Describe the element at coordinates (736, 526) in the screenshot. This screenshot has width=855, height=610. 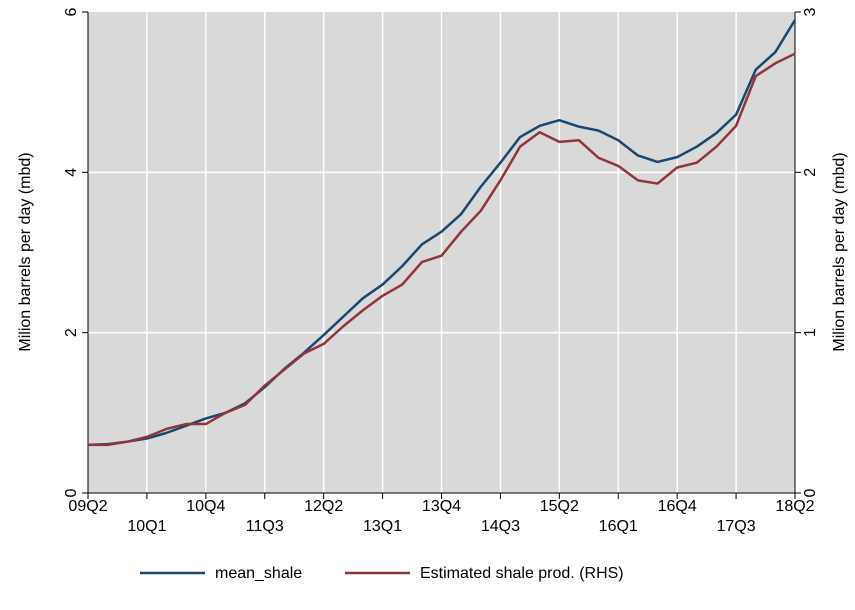
I see `x-tick-label: 17Q3` at that location.